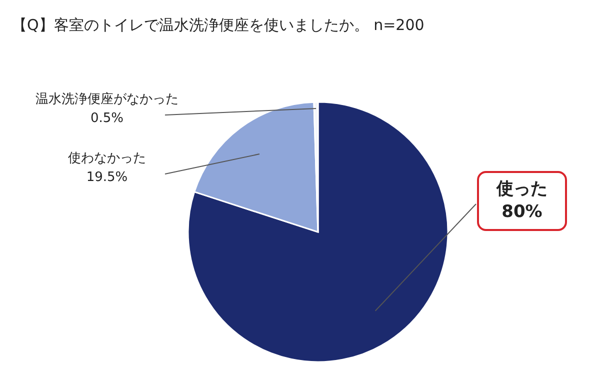 Image resolution: width=600 pixels, height=373 pixels. Describe the element at coordinates (218, 25) in the screenshot. I see `chart-title: 【Q】客室のトイレで温水洗浄便座を使いましたか。 n=200` at that location.